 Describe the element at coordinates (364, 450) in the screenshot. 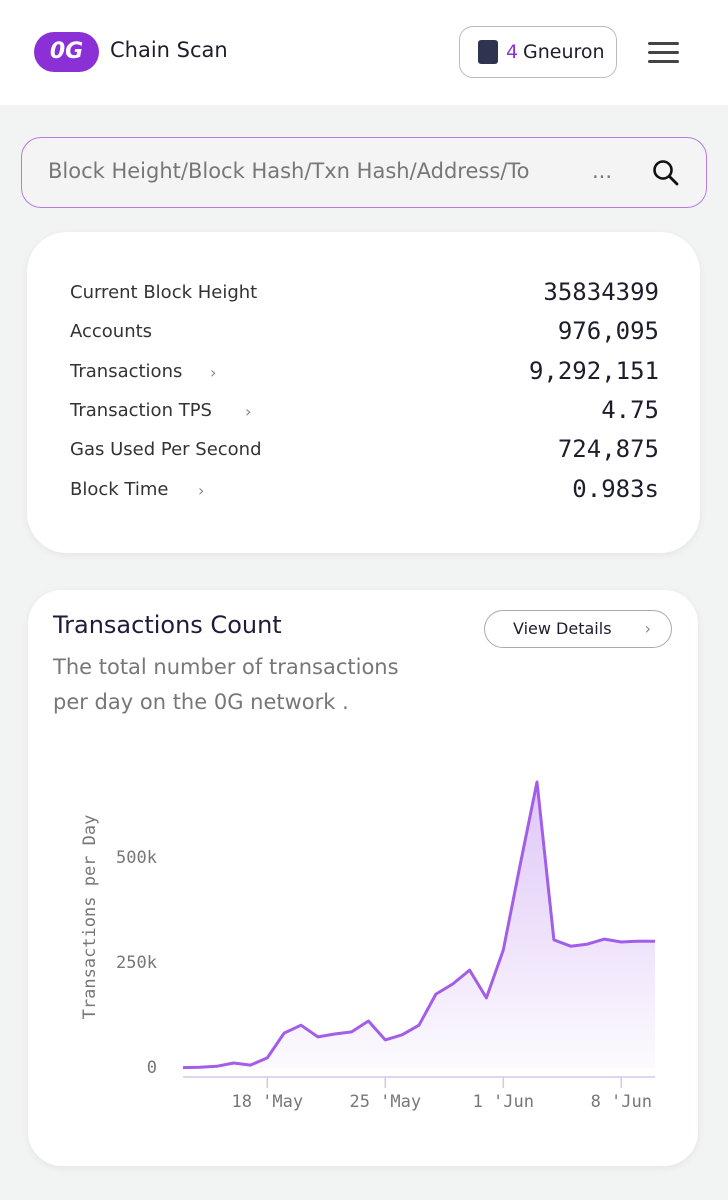

I see `stat-row: Gas Used Per Second 724,875` at that location.